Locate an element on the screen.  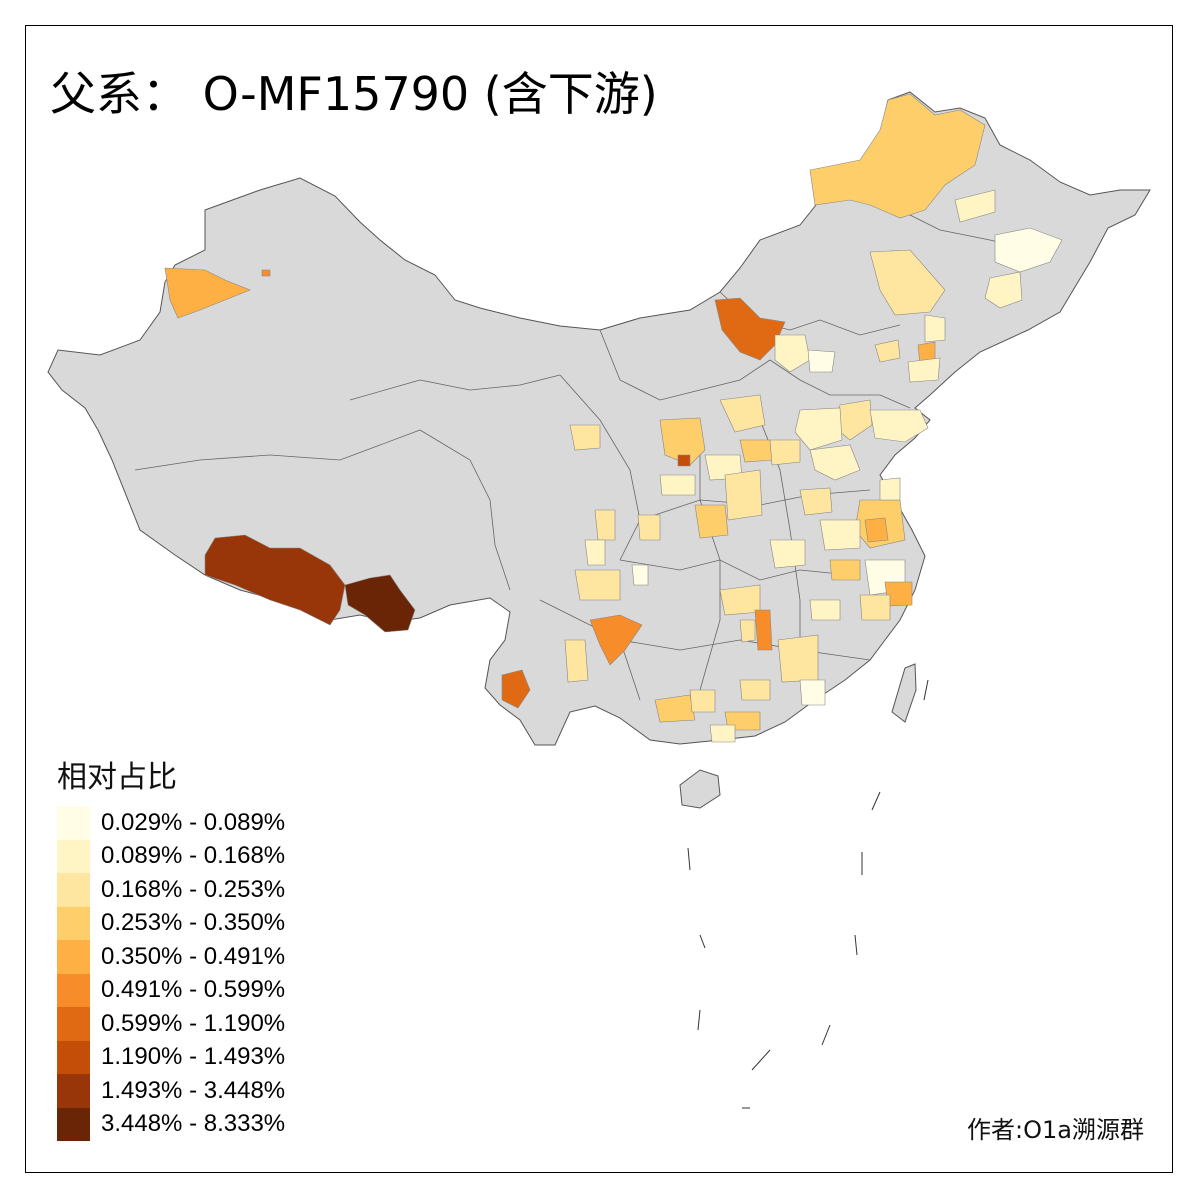
region-tibet-se is located at coordinates (380, 603).